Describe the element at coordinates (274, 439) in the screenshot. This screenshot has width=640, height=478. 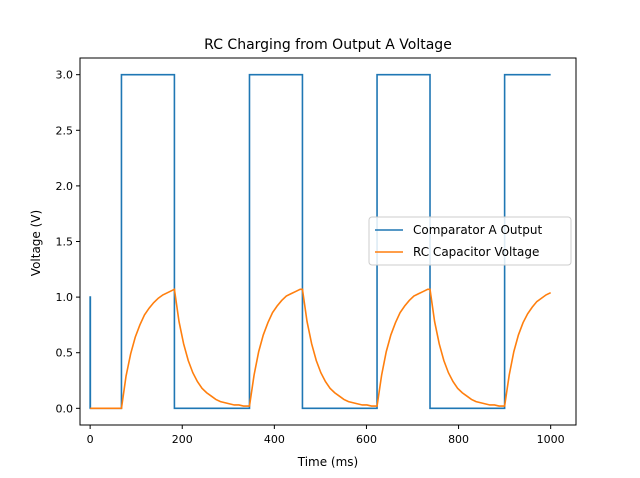
I see `x-tick-label-2: 400` at that location.